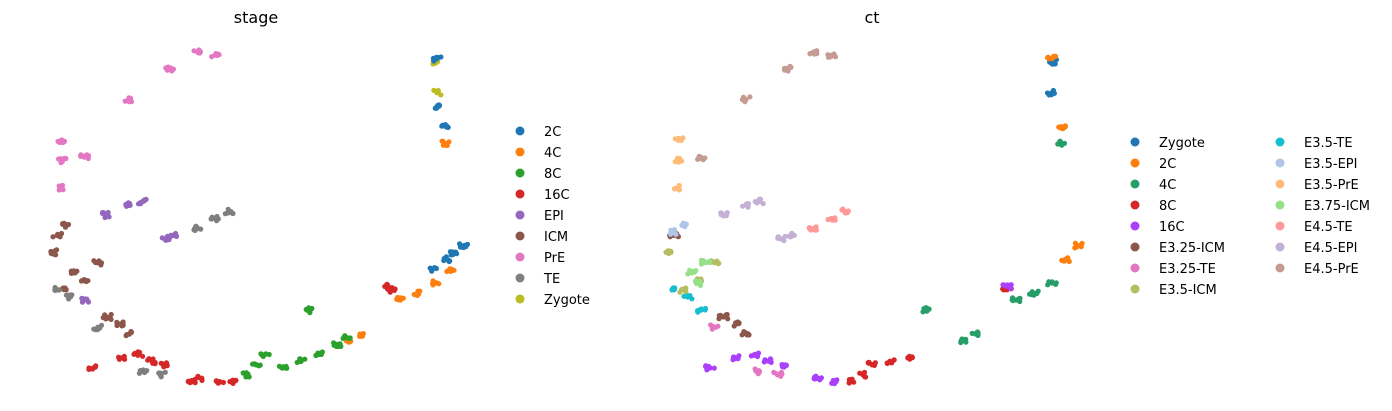 The image size is (1392, 411). Describe the element at coordinates (556, 237) in the screenshot. I see `legend-label: ICM` at that location.